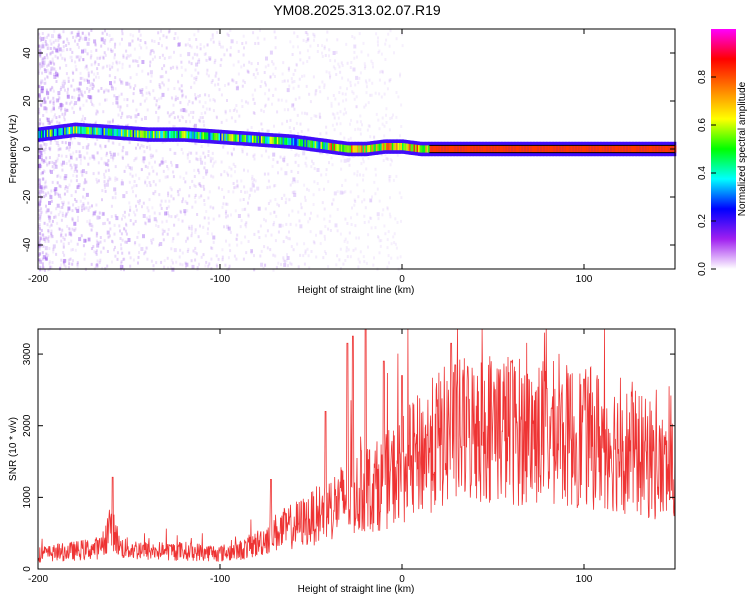 This screenshot has height=600, width=750. What do you see at coordinates (702, 221) in the screenshot?
I see `colorbar-tick-label: 0.2` at bounding box center [702, 221].